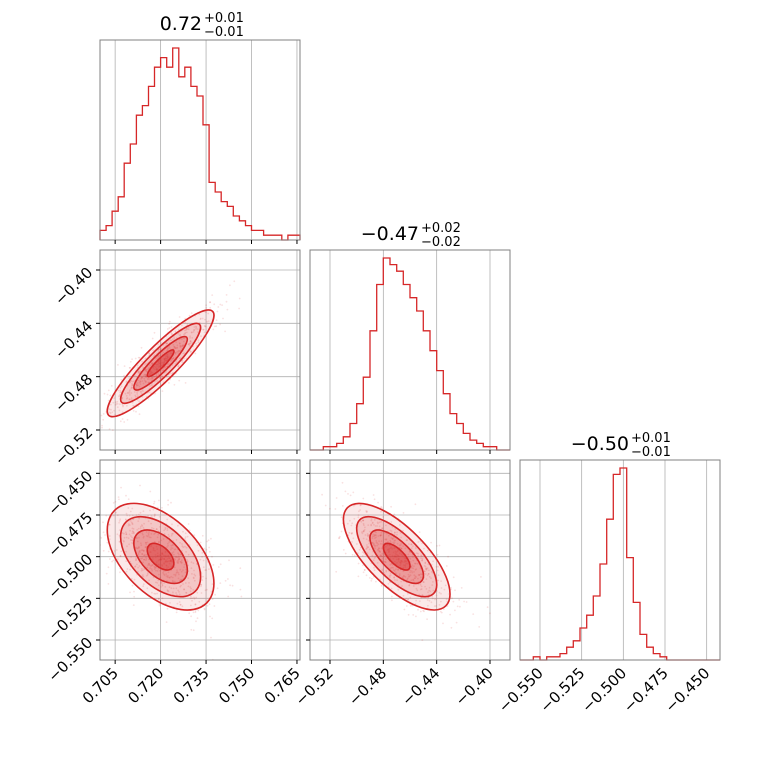 The width and height of the screenshot is (760, 760). I want to click on histogram-p0-frame, so click(200, 140).